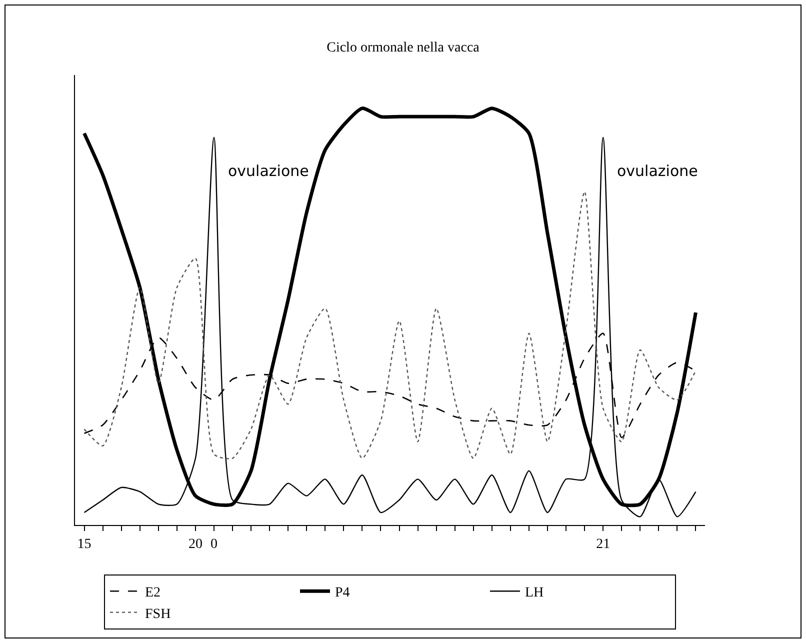  What do you see at coordinates (153, 593) in the screenshot?
I see `legend-label: E2` at bounding box center [153, 593].